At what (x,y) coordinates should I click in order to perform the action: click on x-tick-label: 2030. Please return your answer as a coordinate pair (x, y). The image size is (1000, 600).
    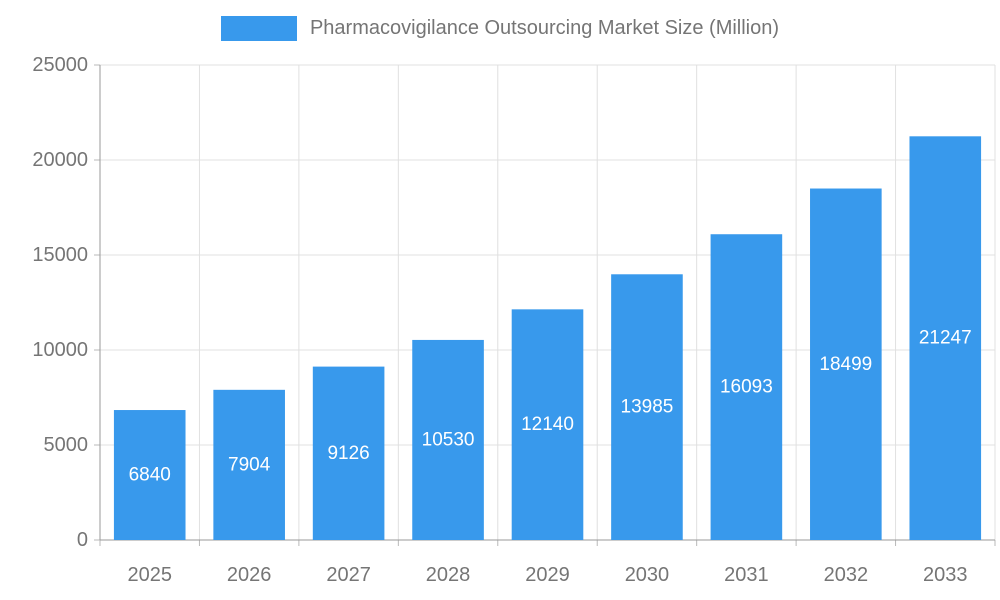
    Looking at the image, I should click on (647, 575).